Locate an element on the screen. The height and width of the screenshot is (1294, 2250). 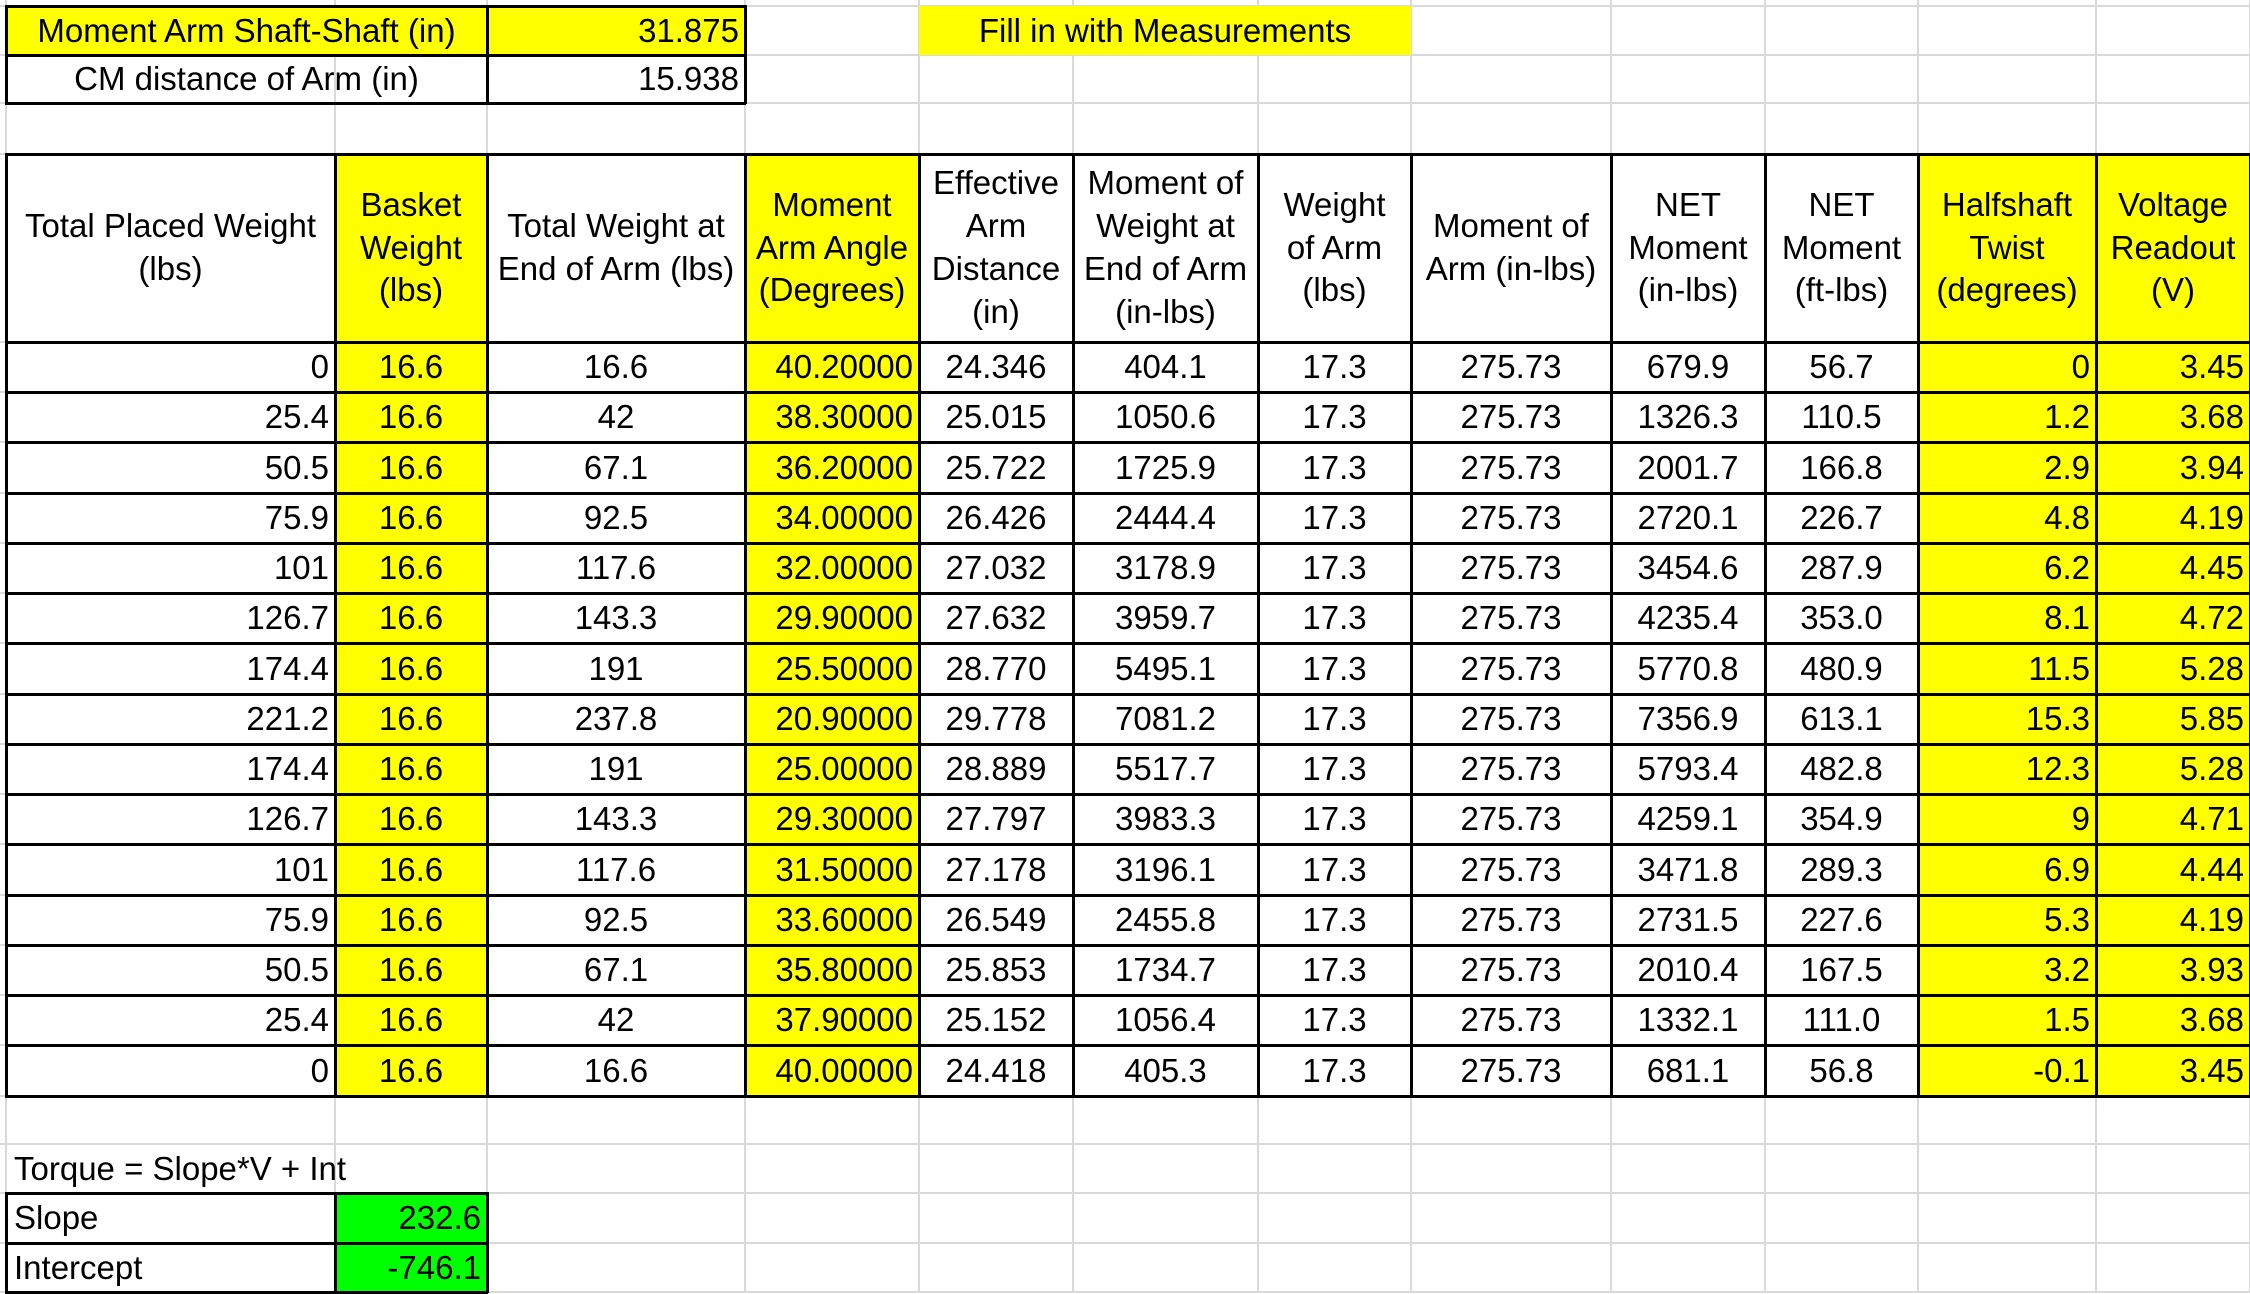
table-cell: 126.7 is located at coordinates (287, 819).